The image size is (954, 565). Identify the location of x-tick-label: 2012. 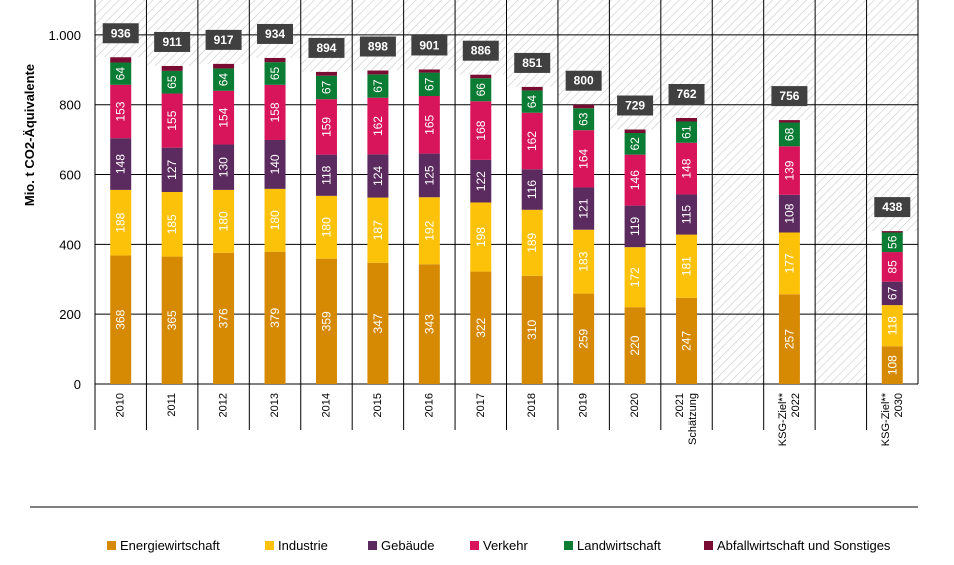
(224, 405).